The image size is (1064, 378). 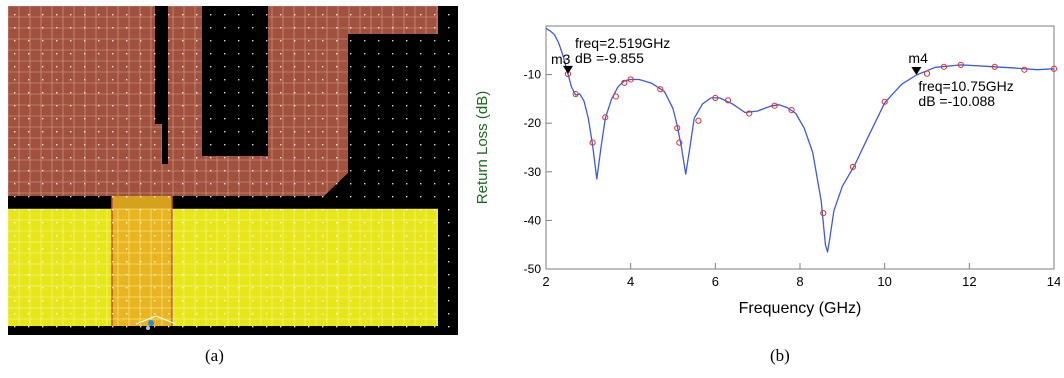 What do you see at coordinates (918, 58) in the screenshot?
I see `marker-name: m4` at bounding box center [918, 58].